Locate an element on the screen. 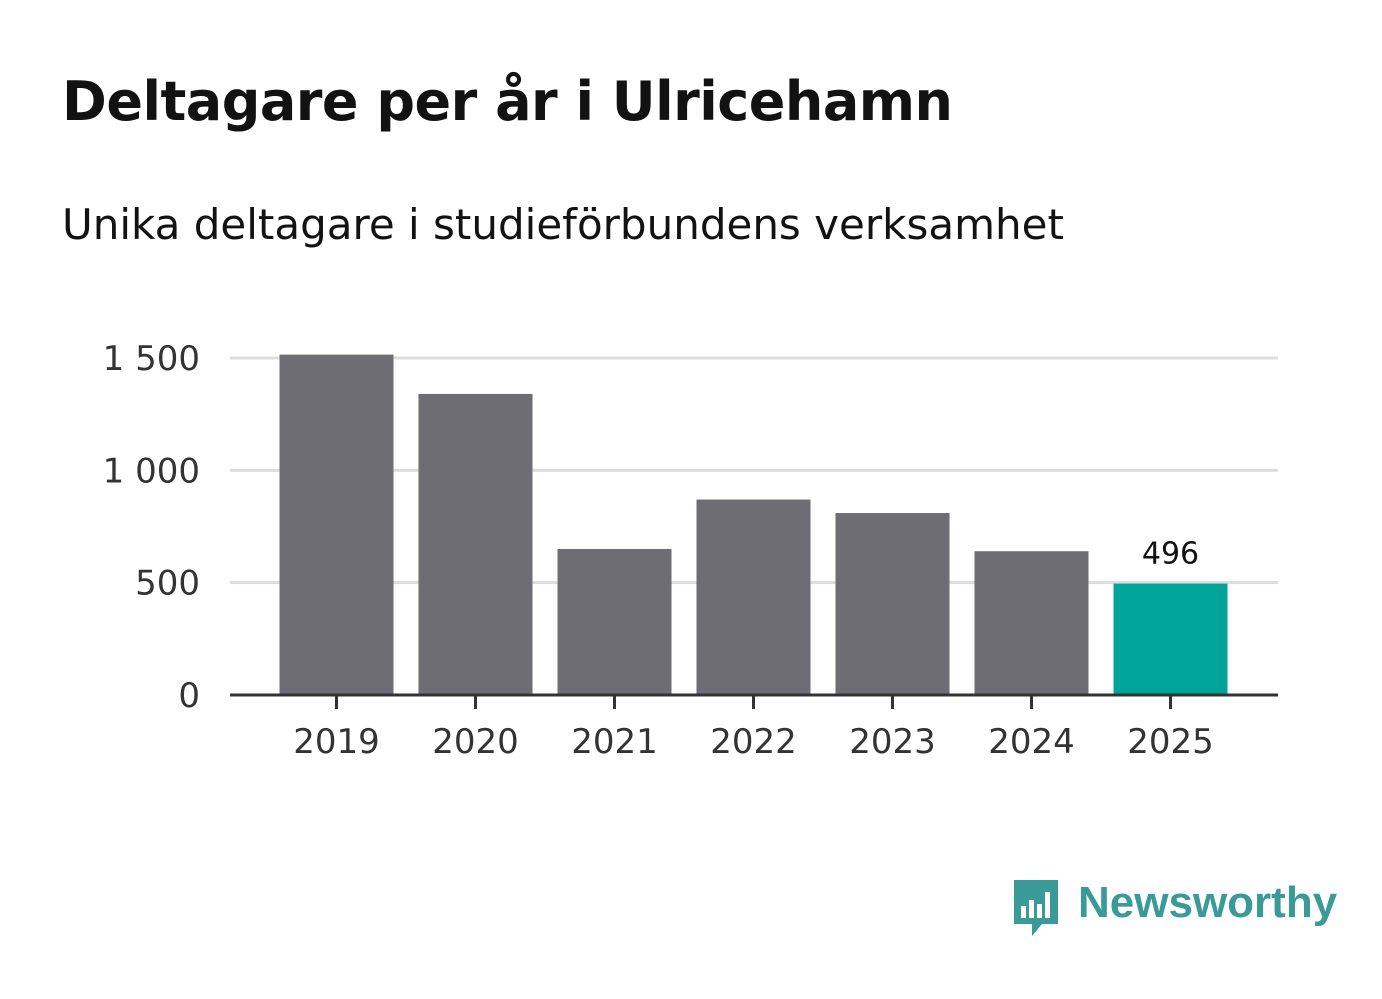  y-tick-label: 0 is located at coordinates (189, 696).